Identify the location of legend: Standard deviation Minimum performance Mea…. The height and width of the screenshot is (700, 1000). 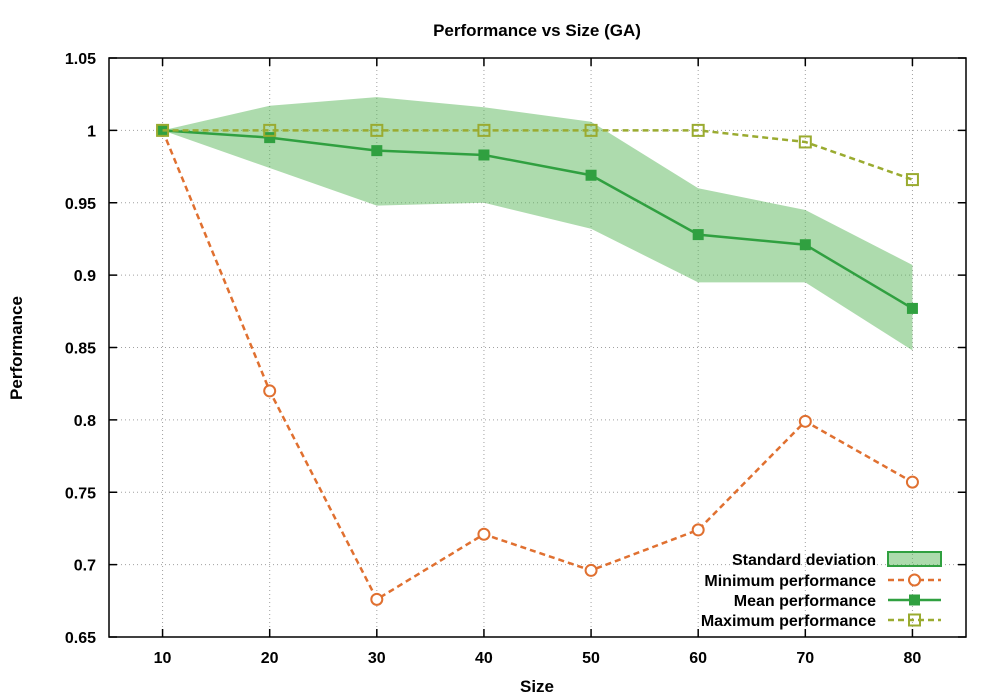
(821, 590).